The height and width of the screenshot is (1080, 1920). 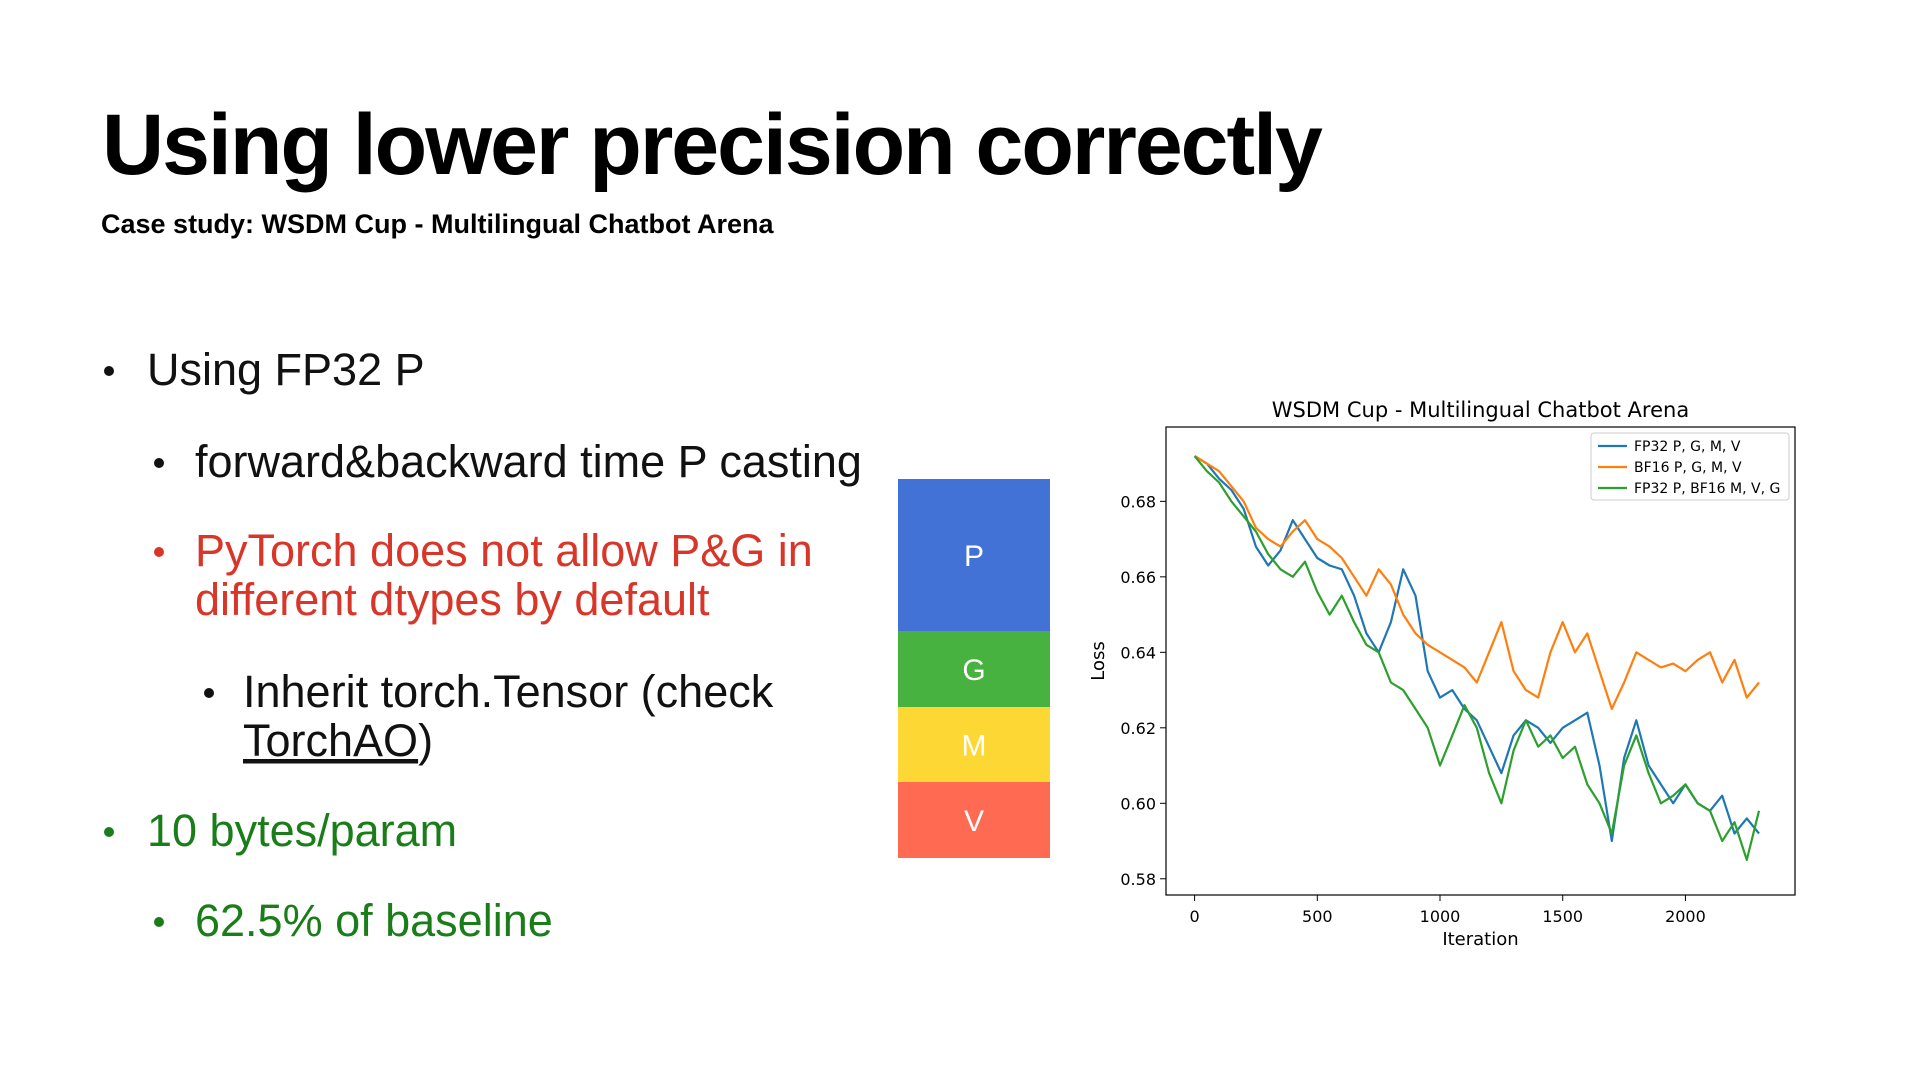 What do you see at coordinates (1440, 916) in the screenshot?
I see `x-tick-label: 1000` at bounding box center [1440, 916].